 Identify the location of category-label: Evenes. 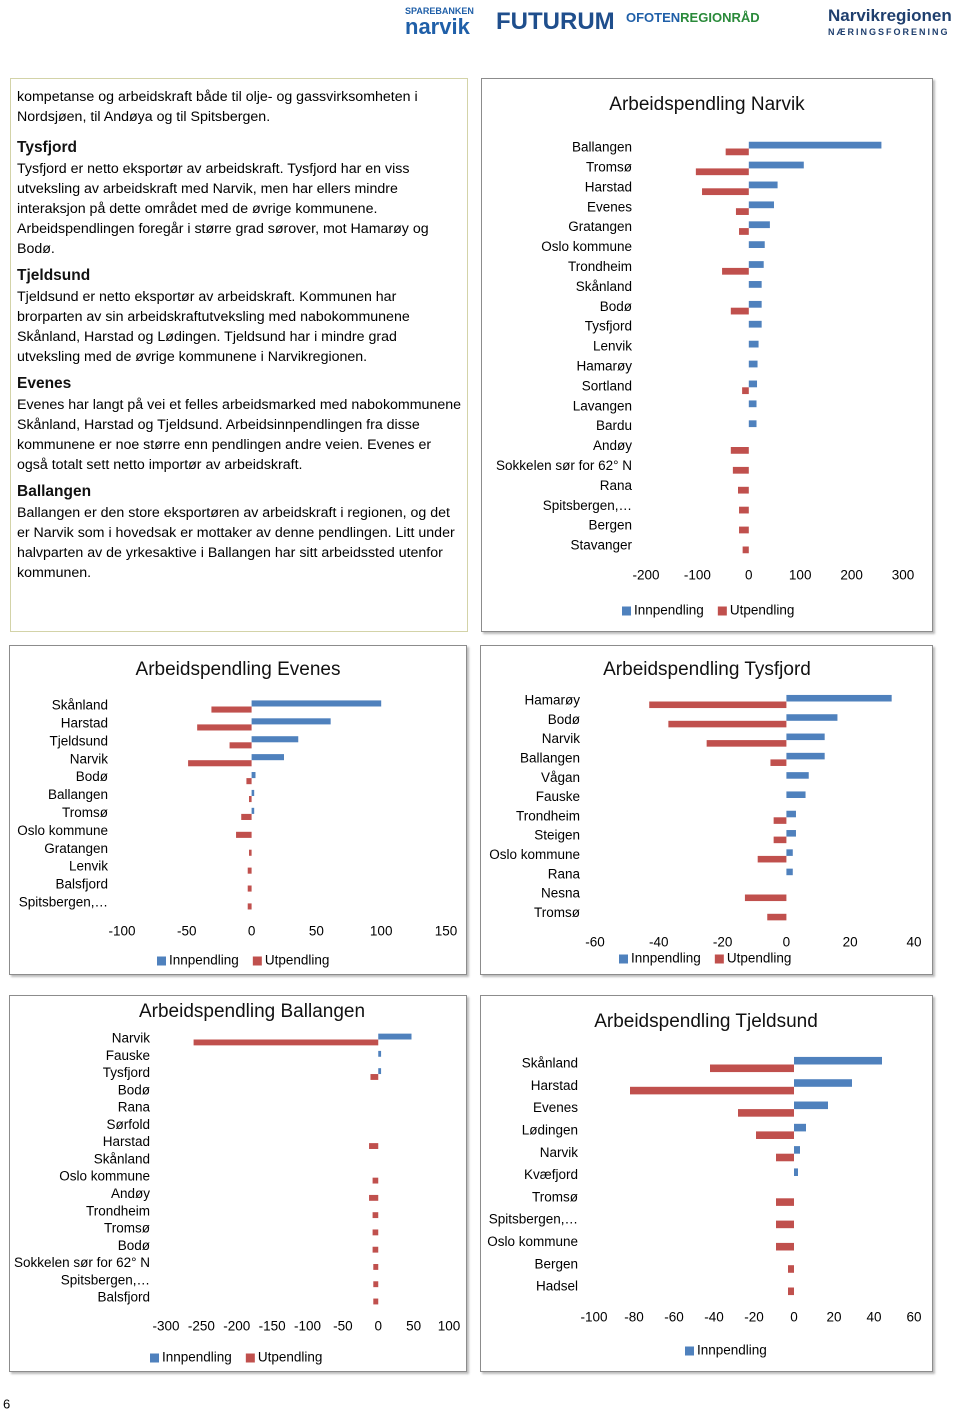
(555, 1107).